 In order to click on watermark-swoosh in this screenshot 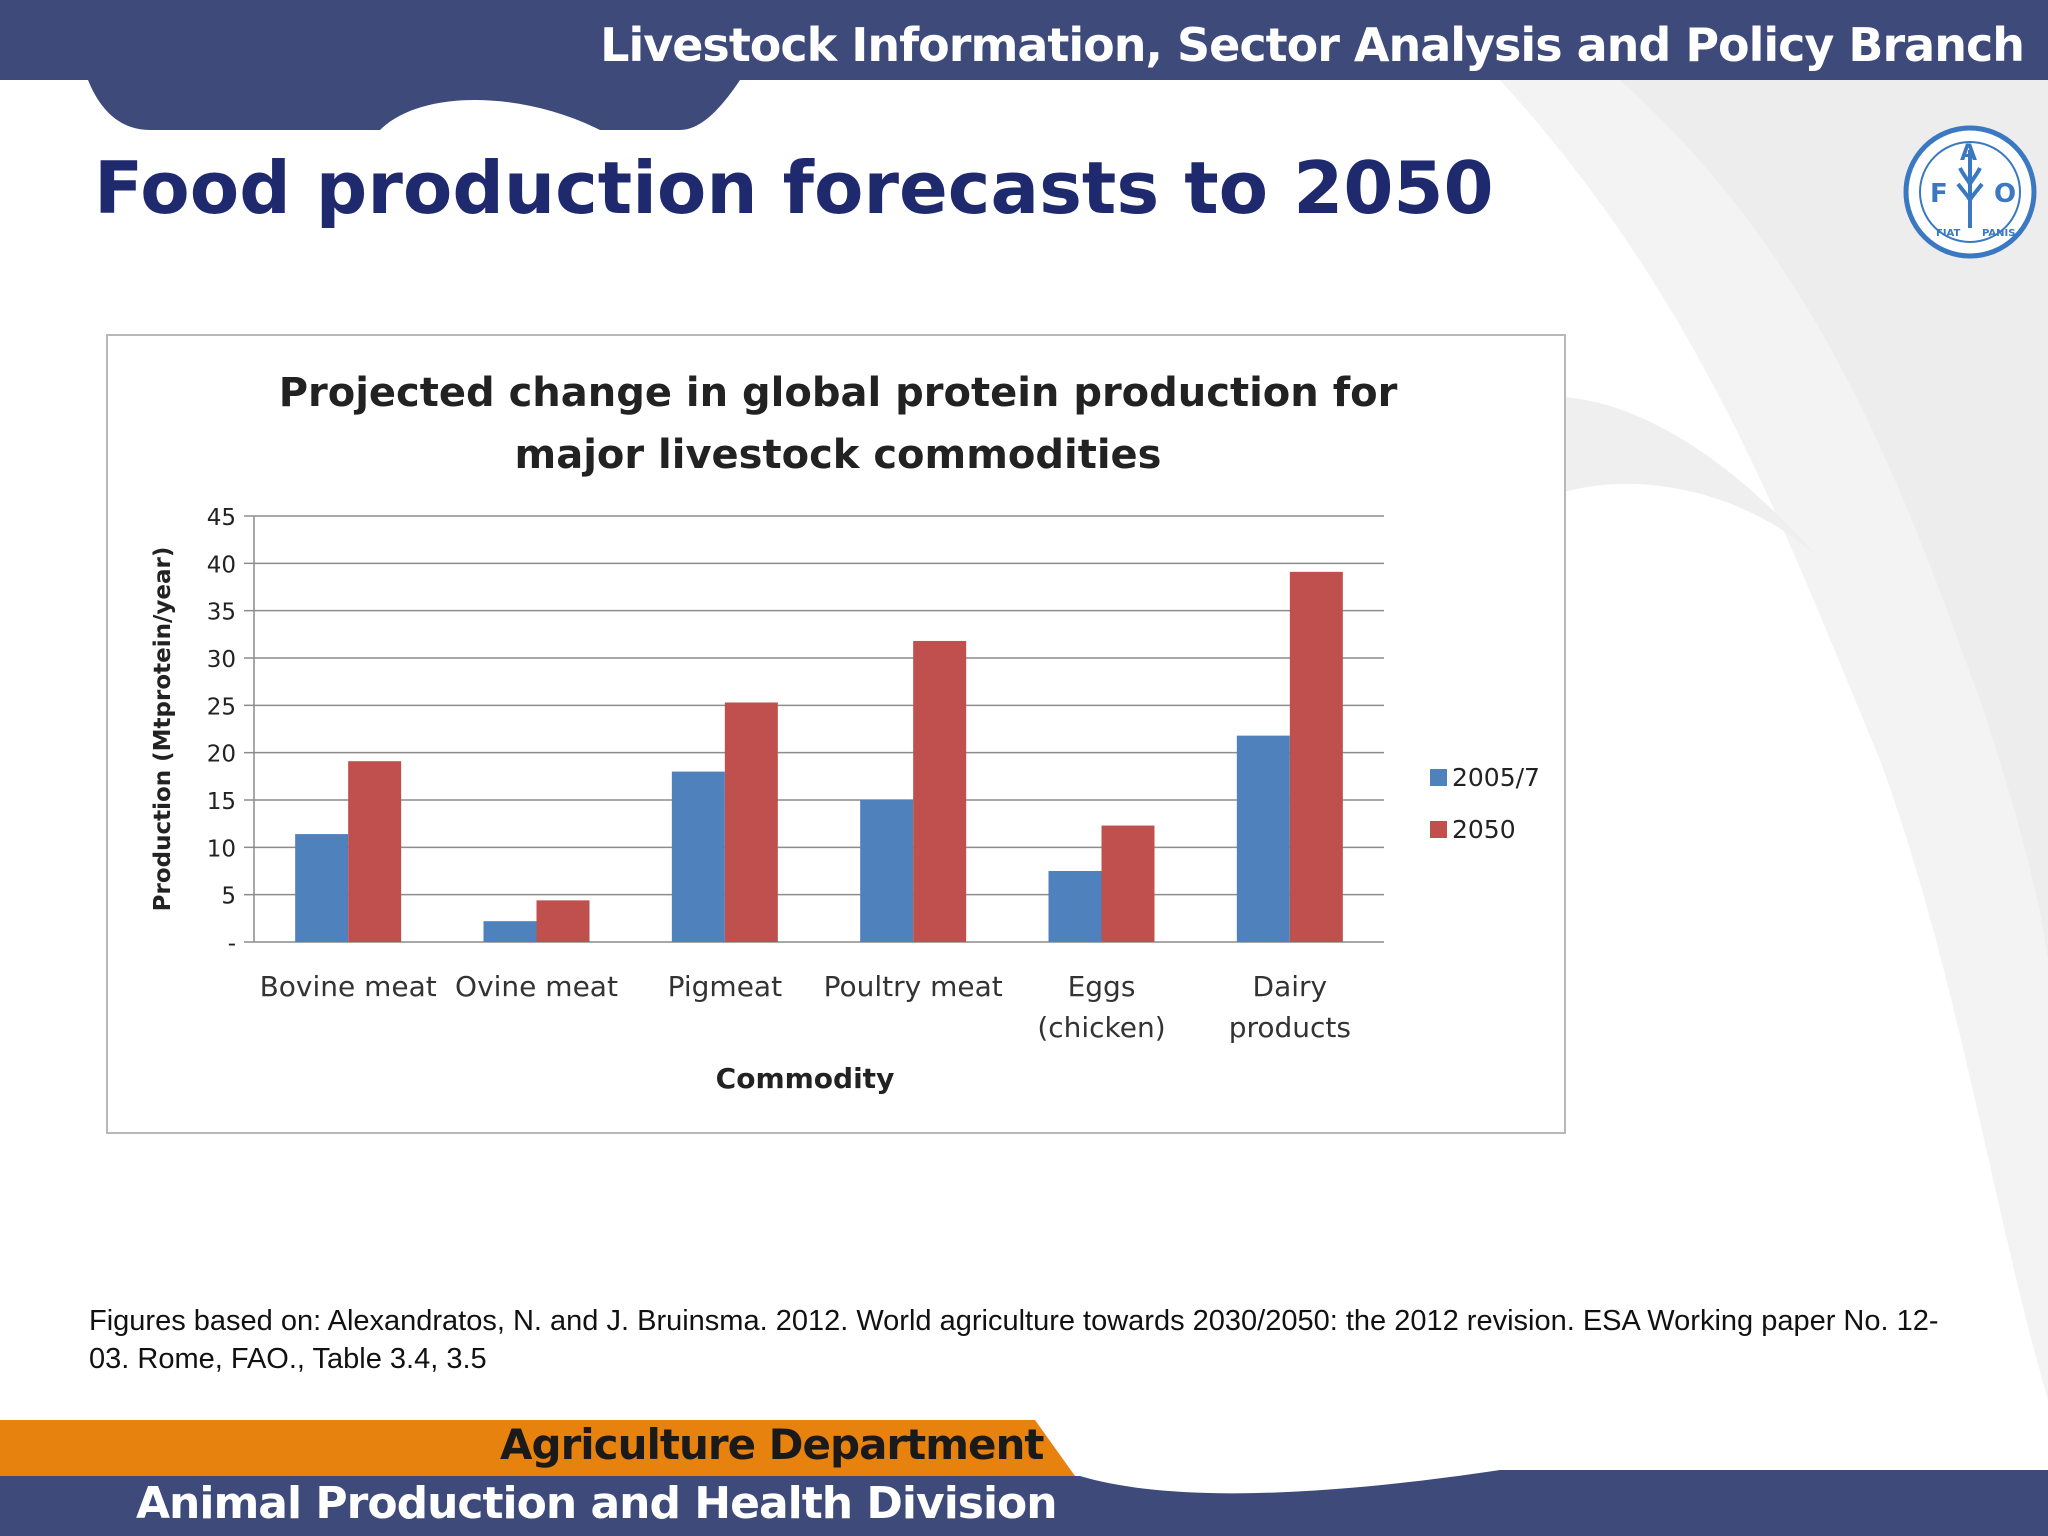, I will do `click(1834, 520)`.